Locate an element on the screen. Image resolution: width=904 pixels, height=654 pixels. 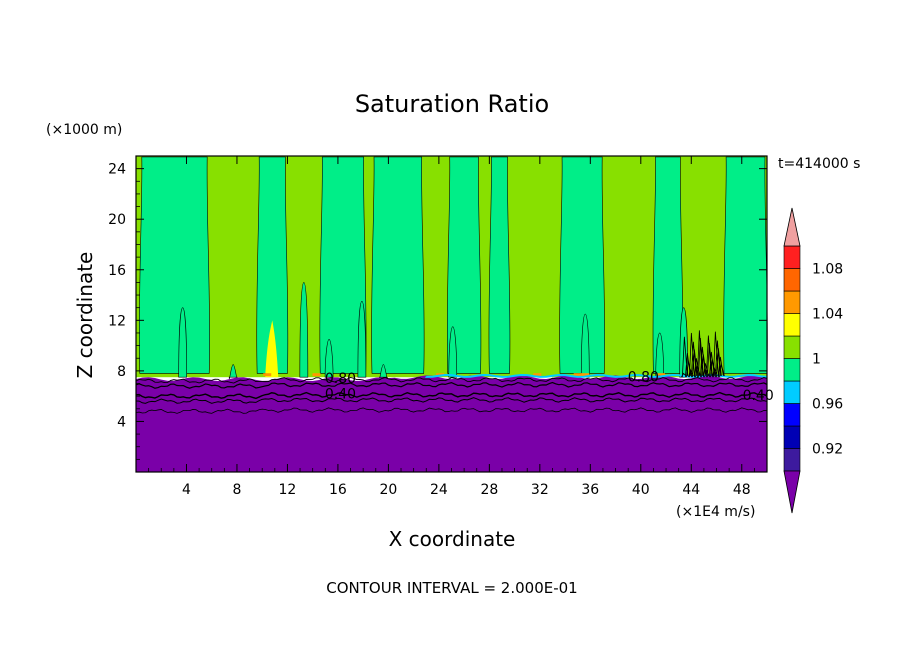
contour-interval-footer: CONTOUR INTERVAL = 2.000E-01 is located at coordinates (451, 588).